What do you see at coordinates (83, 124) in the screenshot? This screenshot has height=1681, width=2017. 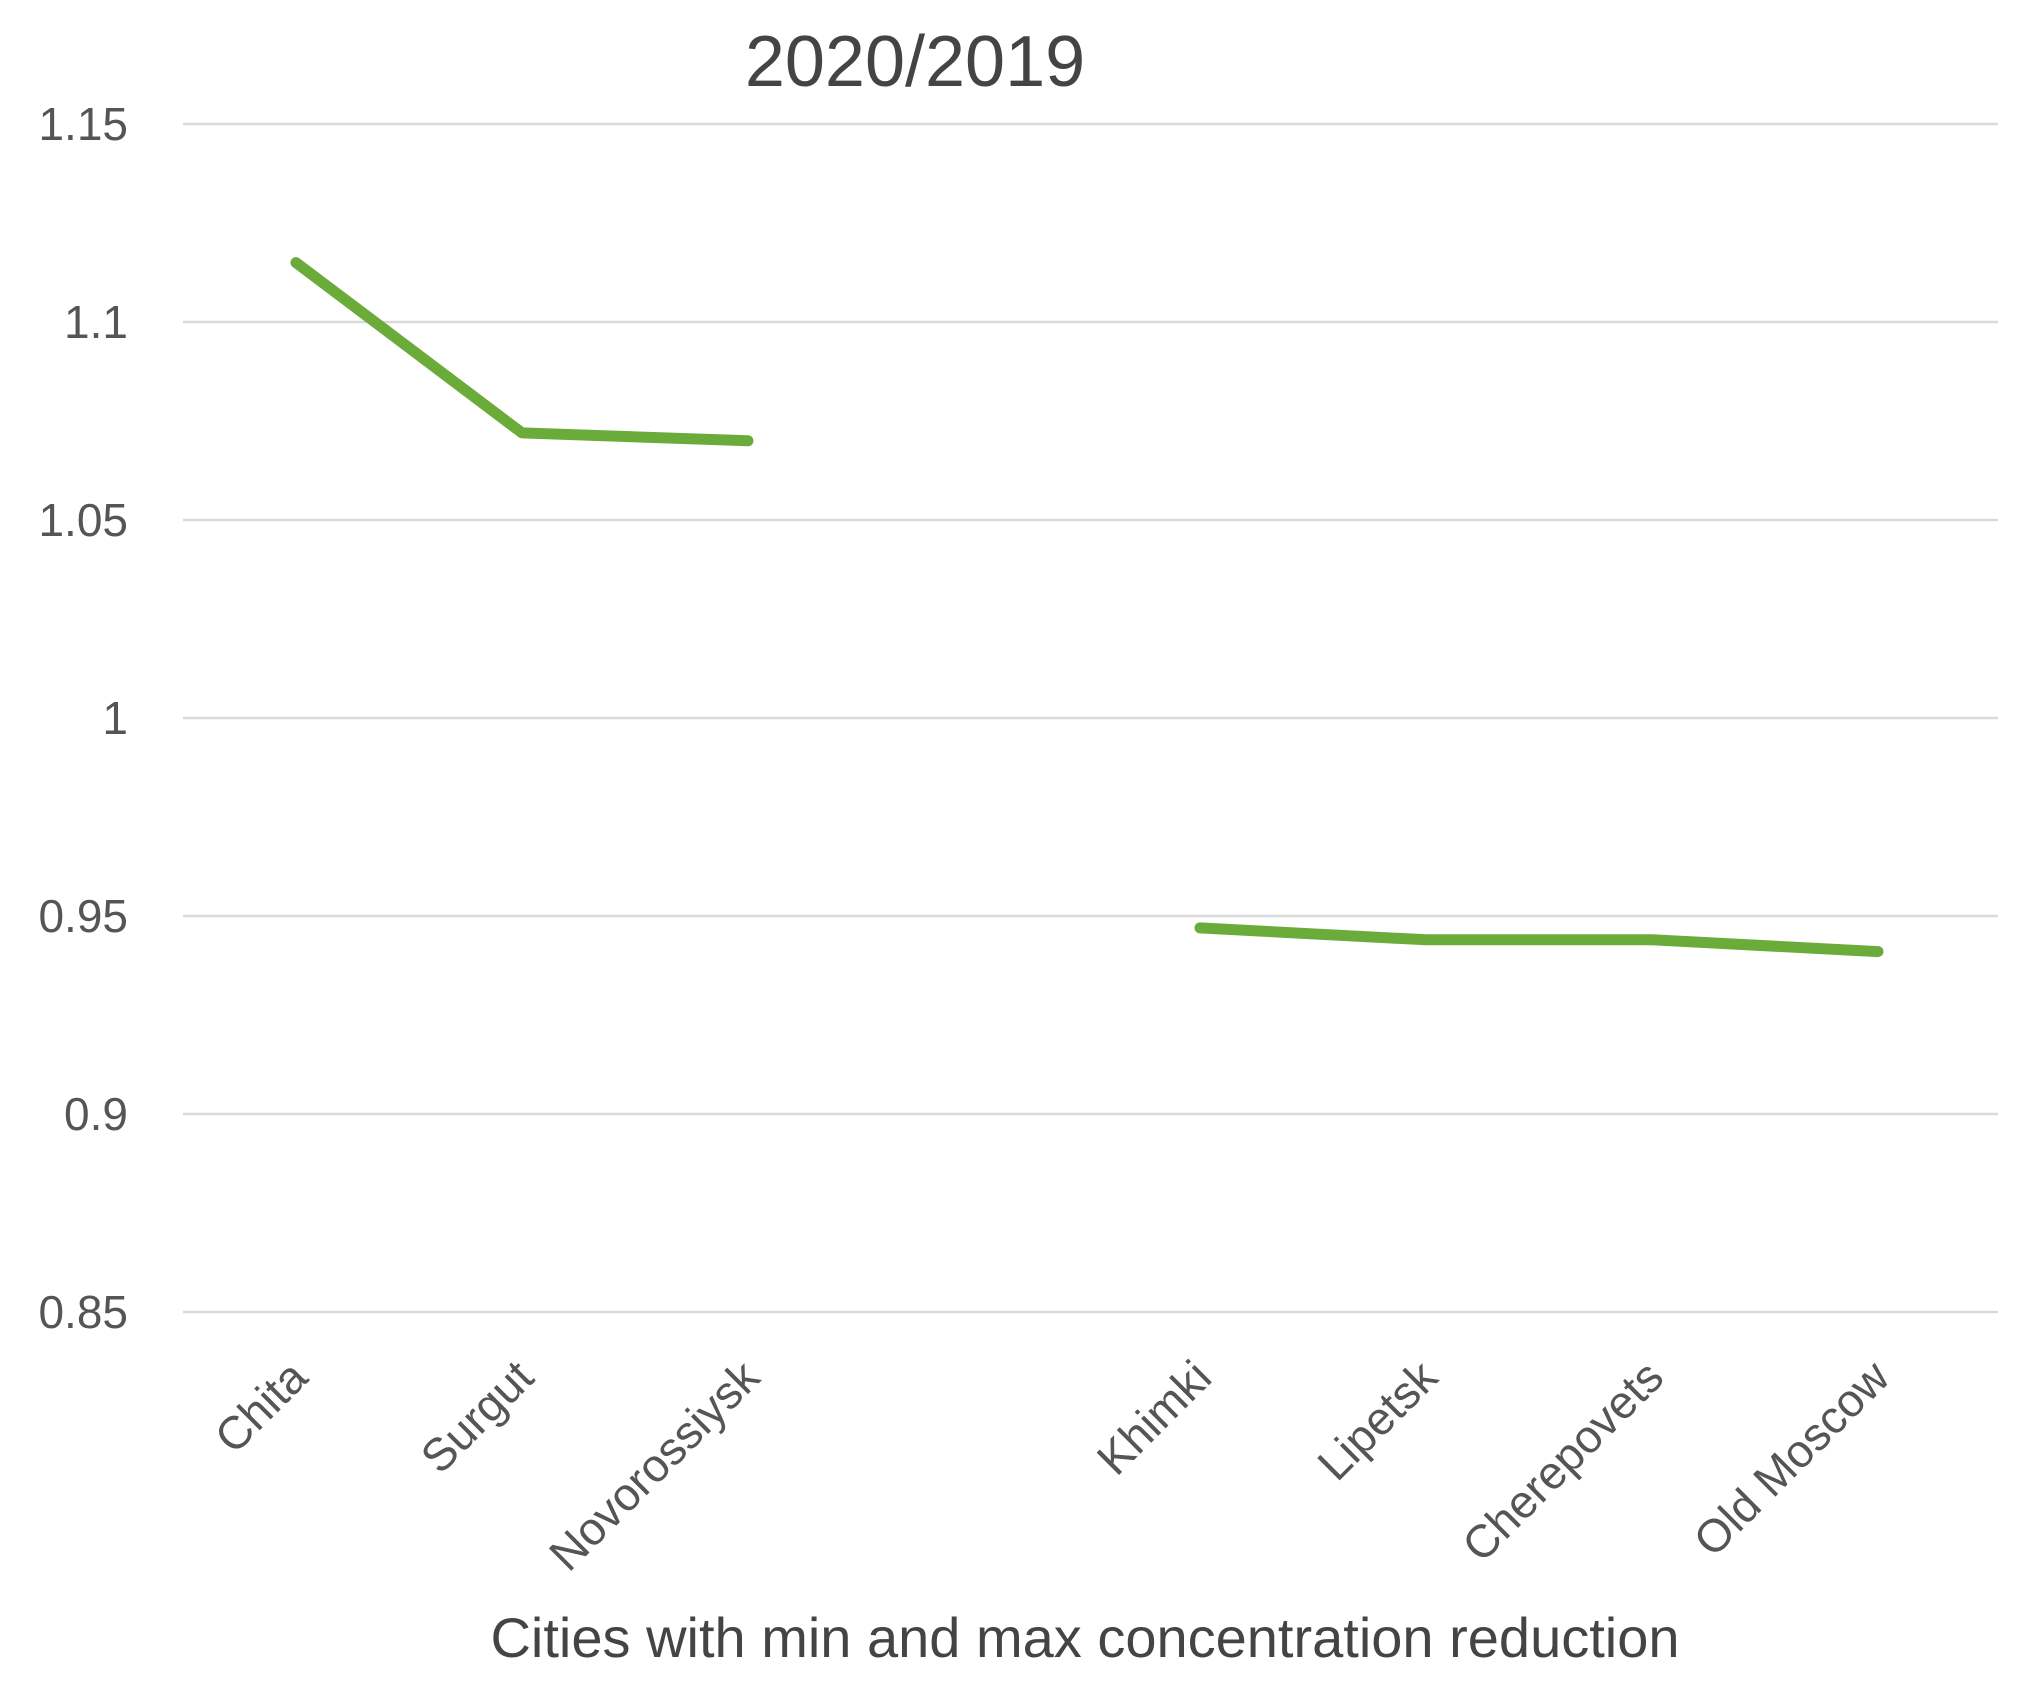 I see `y-tick-label: 1.15` at bounding box center [83, 124].